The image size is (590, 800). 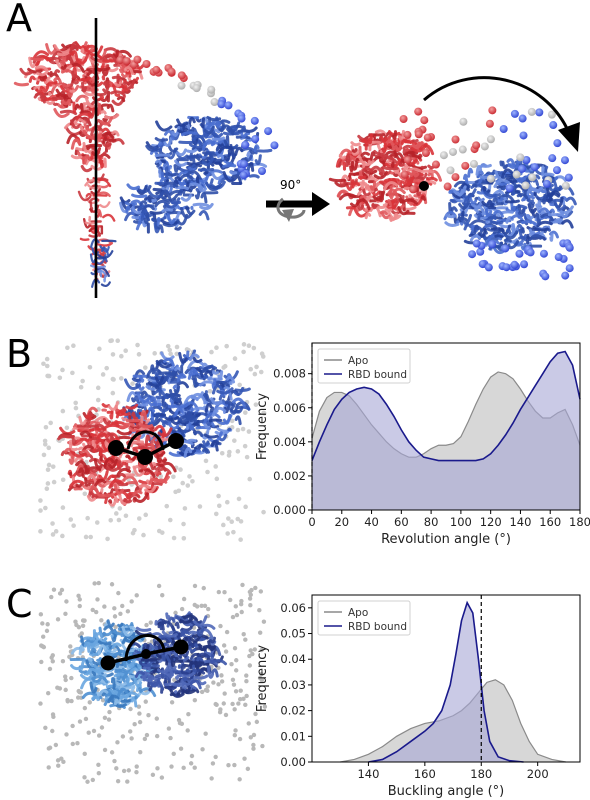 I want to click on curved-arrow-head-icon, so click(x=569, y=137).